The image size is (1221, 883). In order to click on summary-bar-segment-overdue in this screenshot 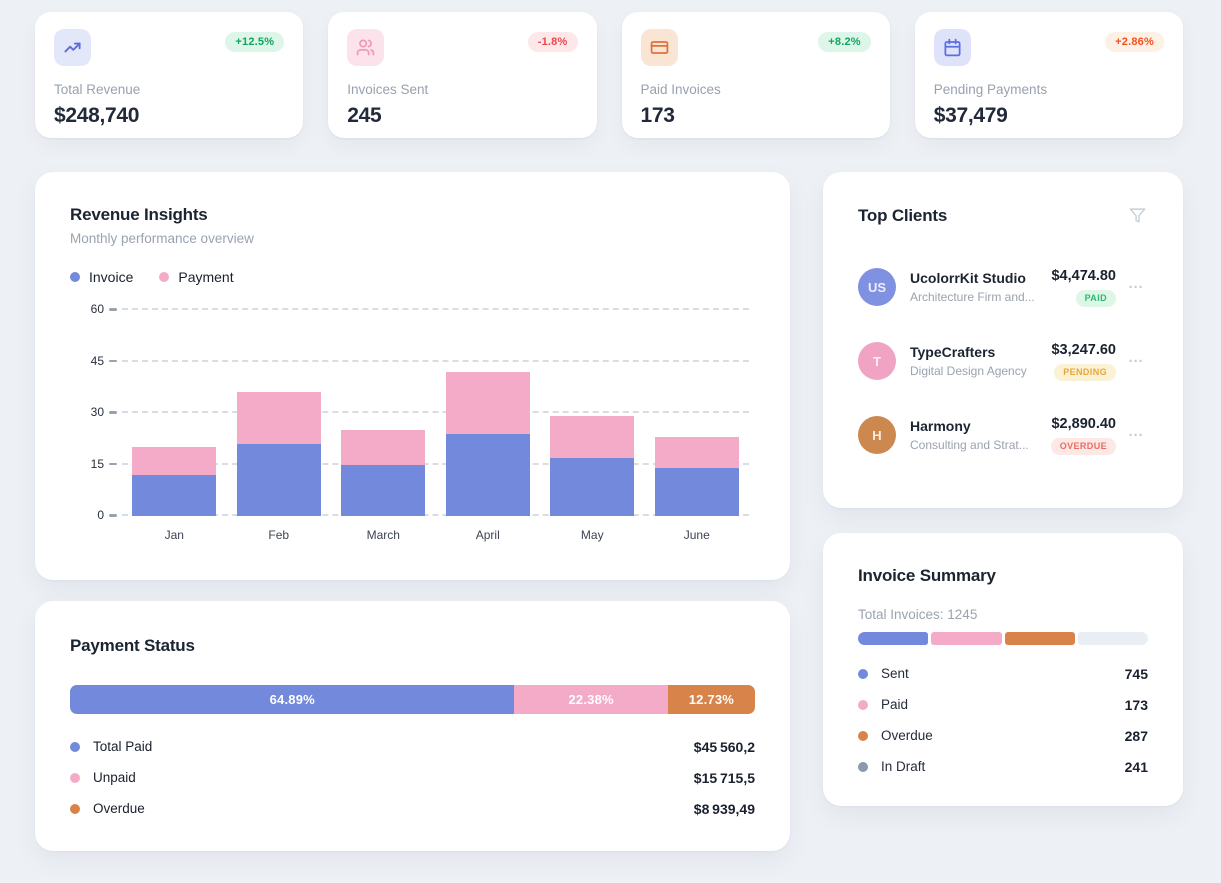, I will do `click(1039, 638)`.